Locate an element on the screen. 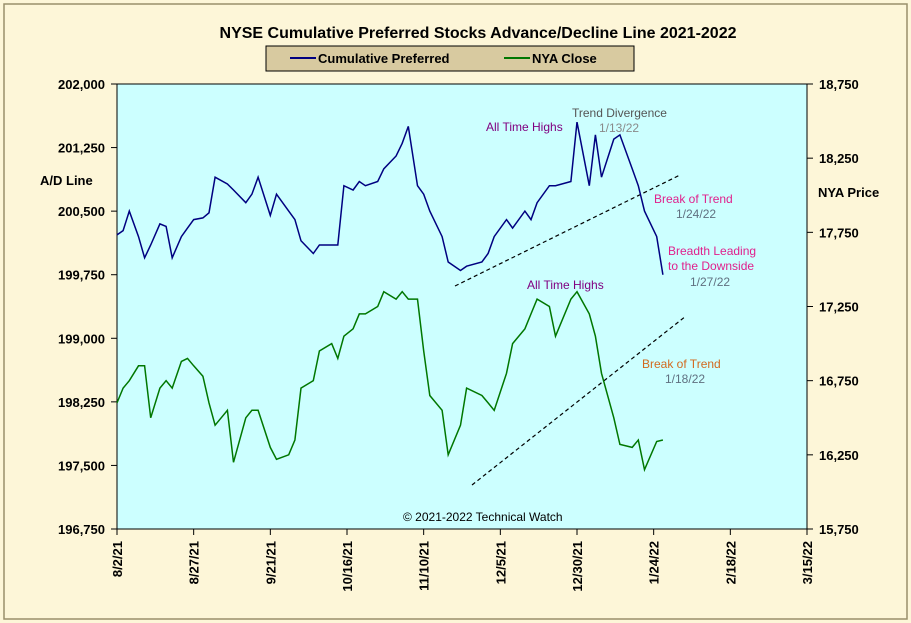  y-left-tick-label: 198,250 is located at coordinates (81, 402).